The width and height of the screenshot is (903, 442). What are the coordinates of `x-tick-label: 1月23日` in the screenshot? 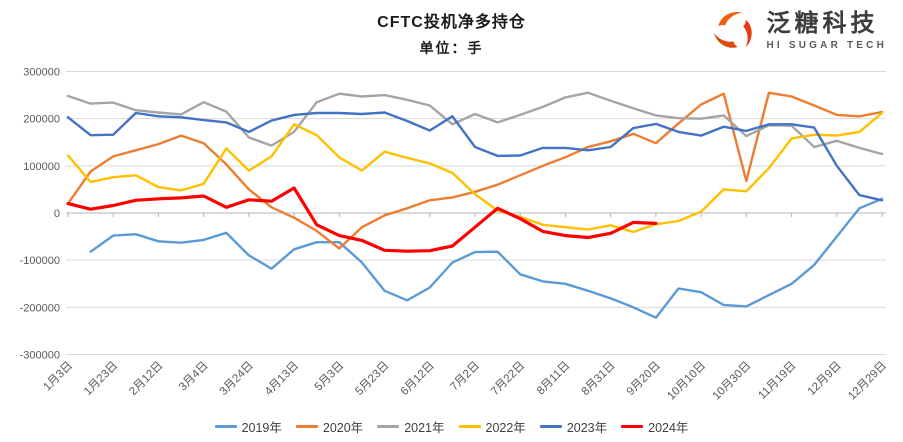 It's located at (101, 379).